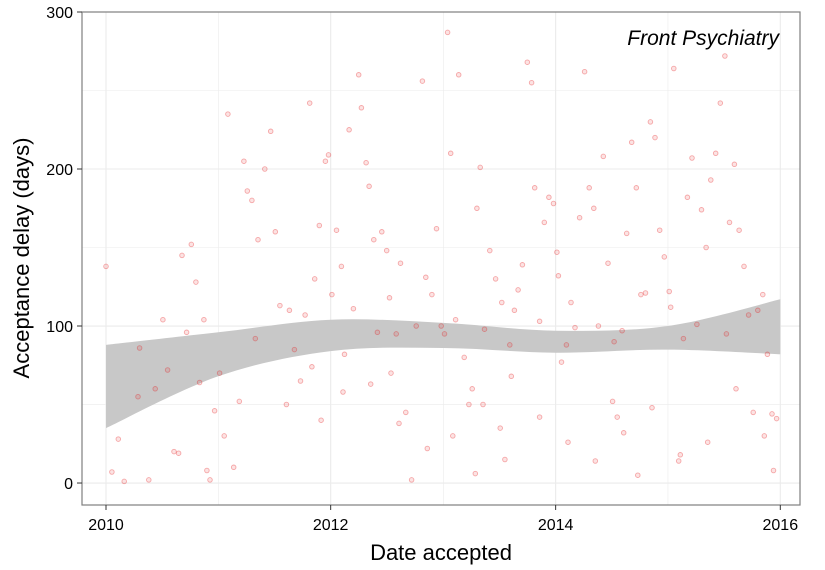  What do you see at coordinates (781, 525) in the screenshot?
I see `x-tick-label: 2016` at bounding box center [781, 525].